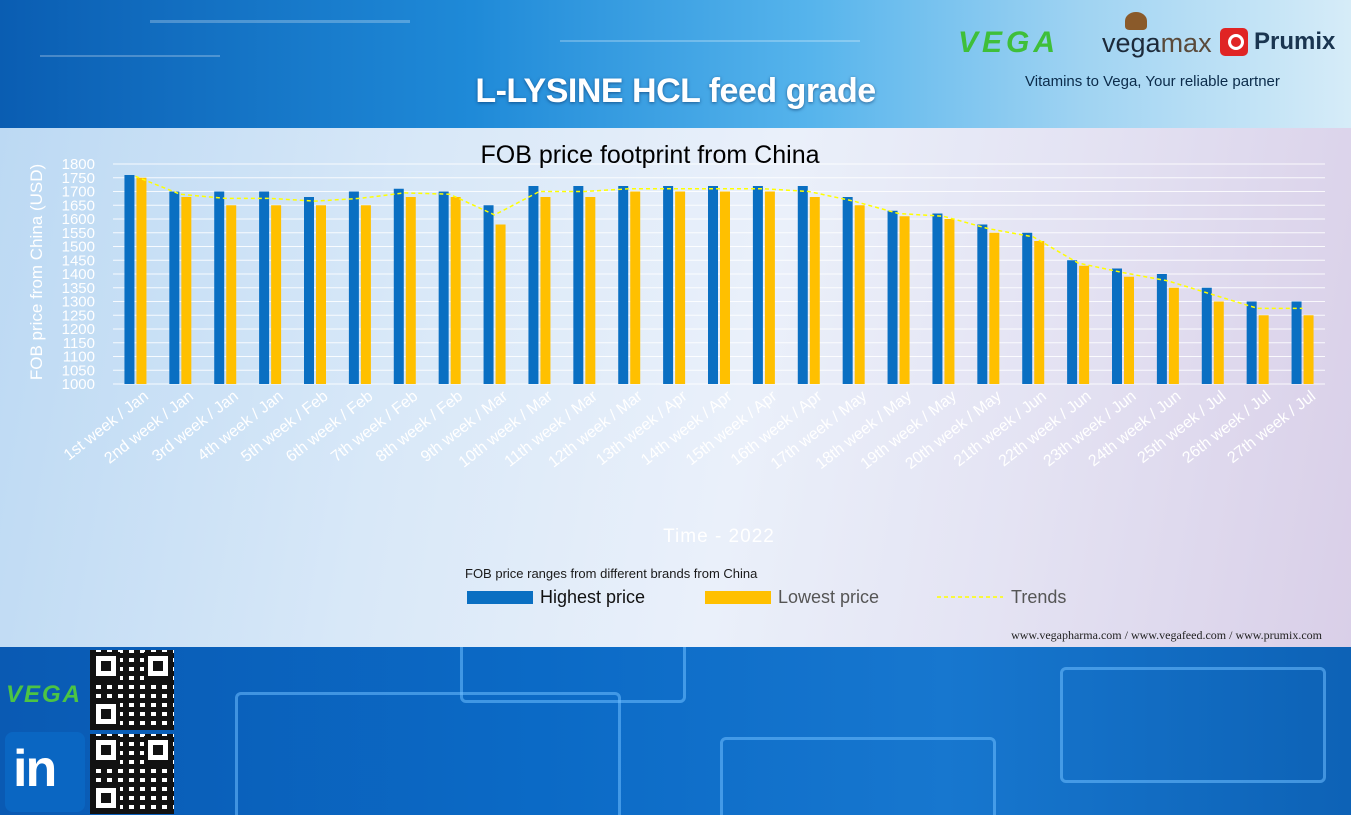 The width and height of the screenshot is (1351, 815). What do you see at coordinates (1009, 42) in the screenshot?
I see `vega-logo: VEGA` at bounding box center [1009, 42].